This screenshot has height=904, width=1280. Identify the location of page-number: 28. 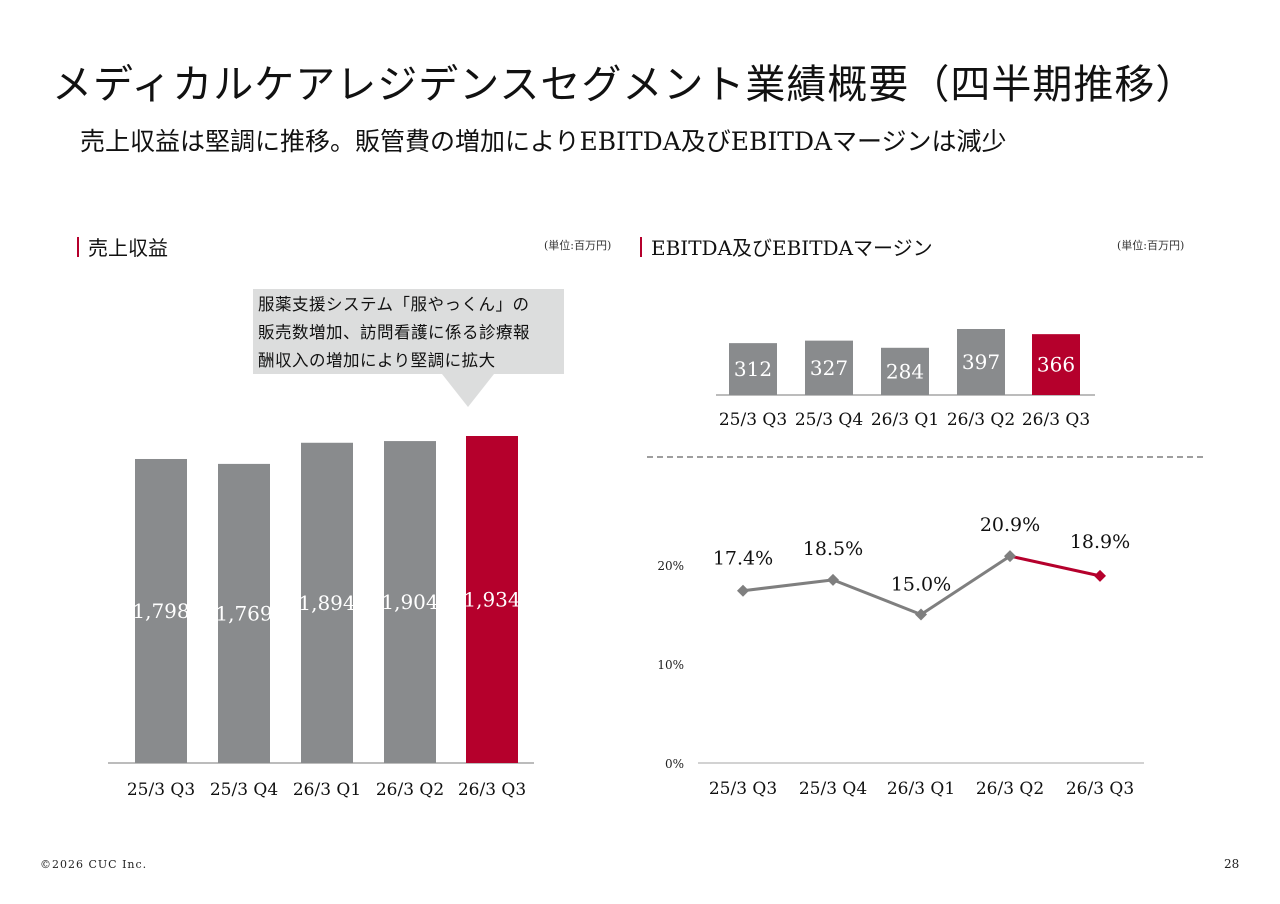
(1232, 864).